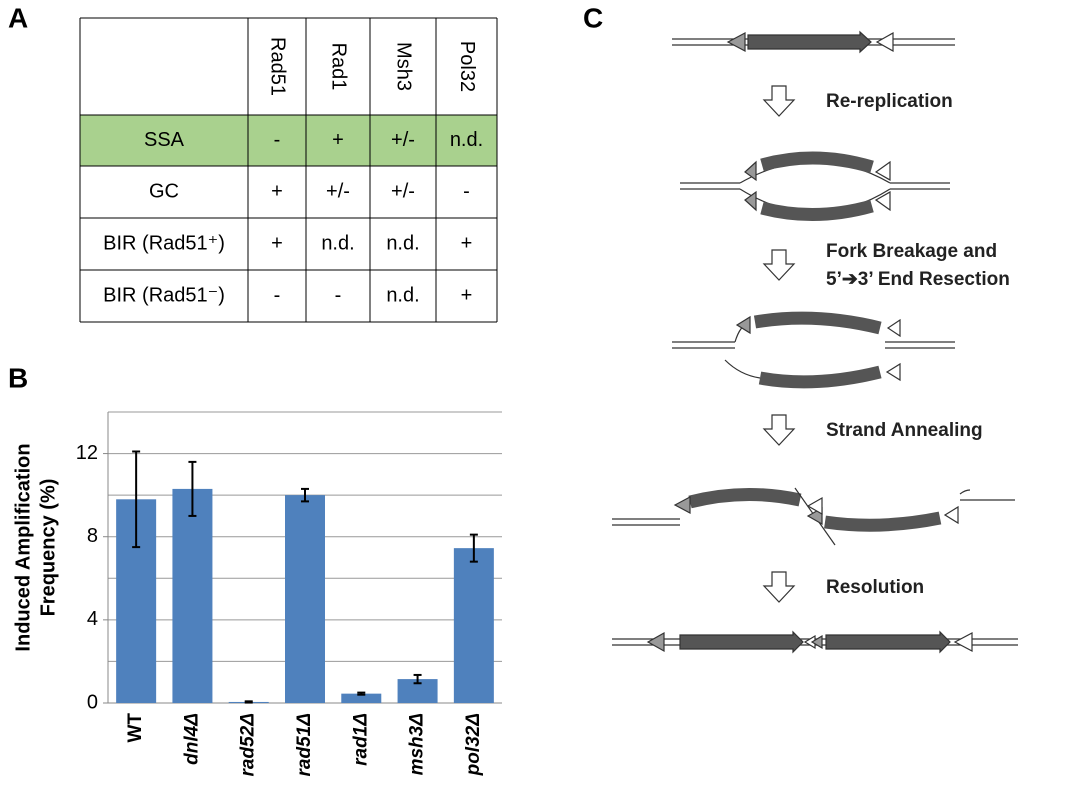 This screenshot has height=800, width=1078. I want to click on row-header: BIR (Rad51⁺), so click(164, 243).